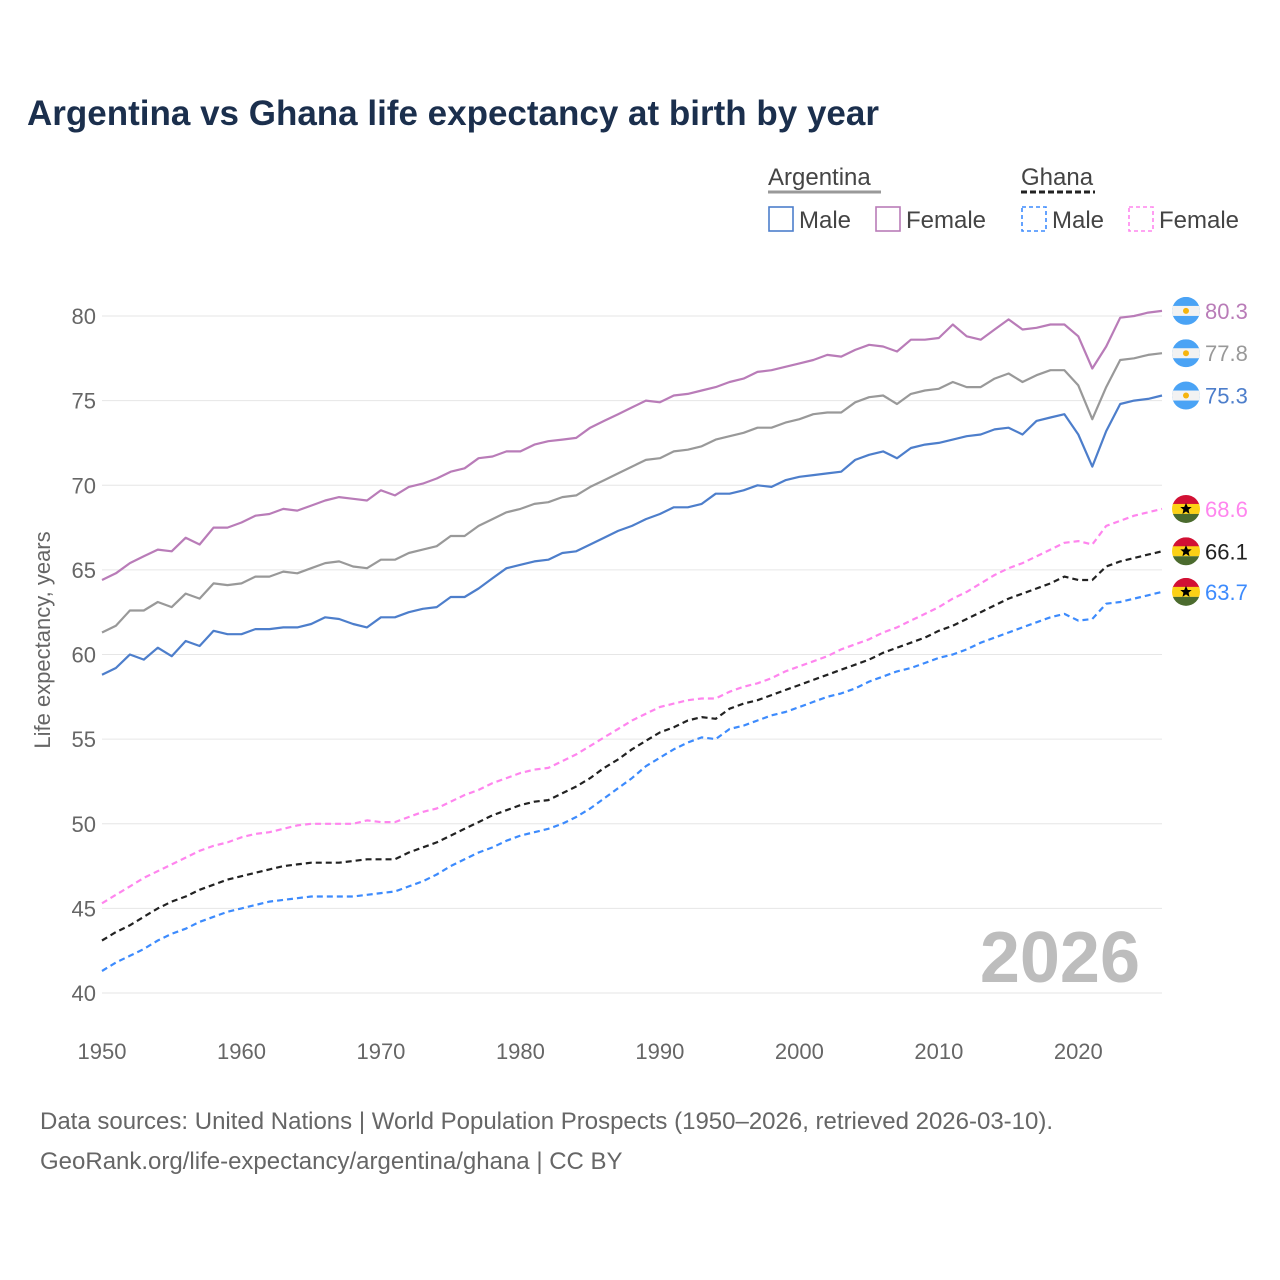  I want to click on y-axis-label: Life expectancy, years, so click(42, 639).